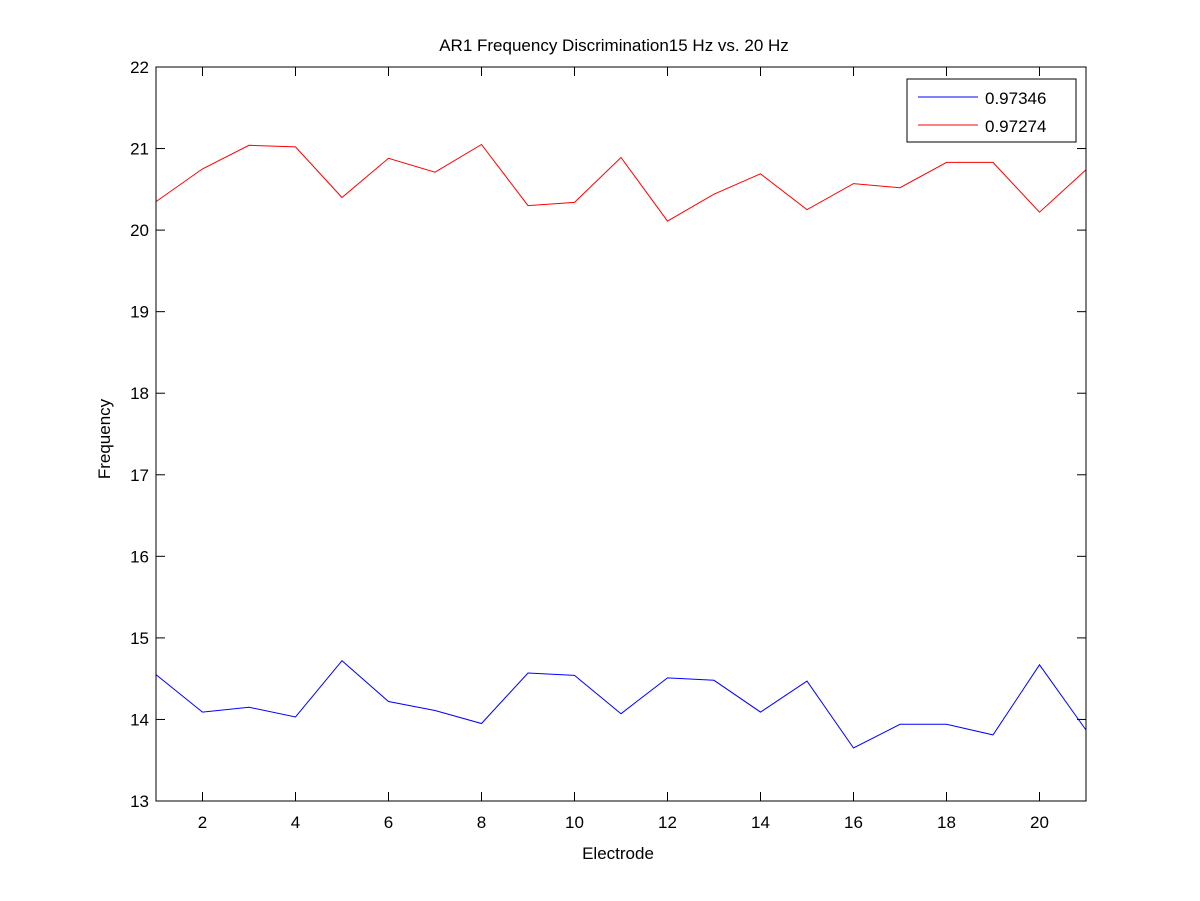  I want to click on x-tick-label: 16, so click(853, 822).